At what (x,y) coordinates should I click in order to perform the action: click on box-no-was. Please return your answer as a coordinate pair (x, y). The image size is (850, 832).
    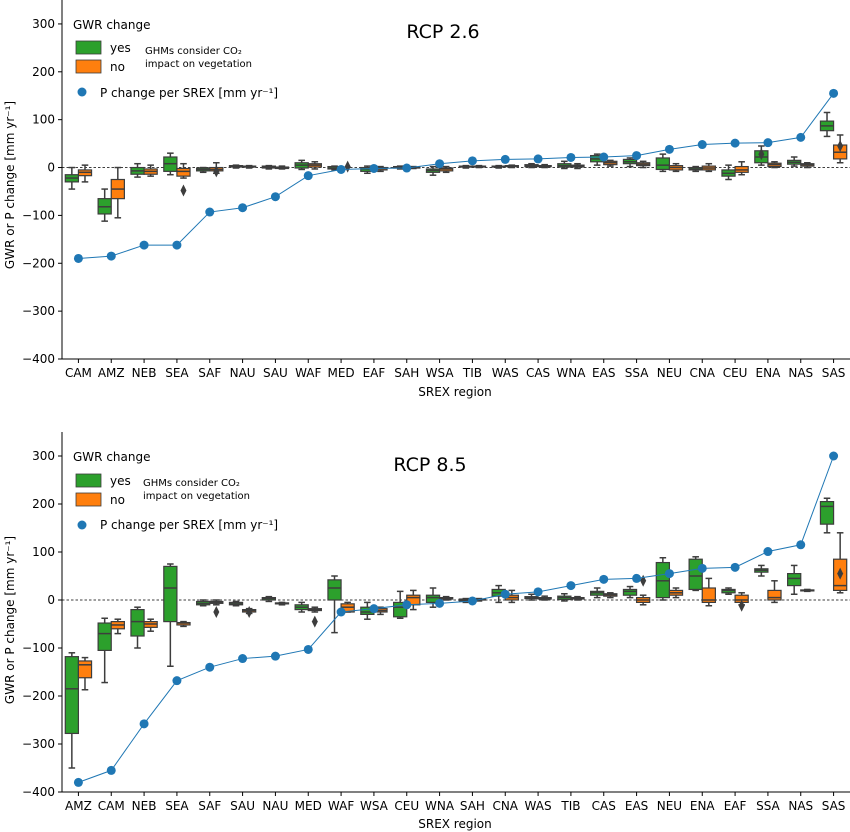
    Looking at the image, I should click on (544, 598).